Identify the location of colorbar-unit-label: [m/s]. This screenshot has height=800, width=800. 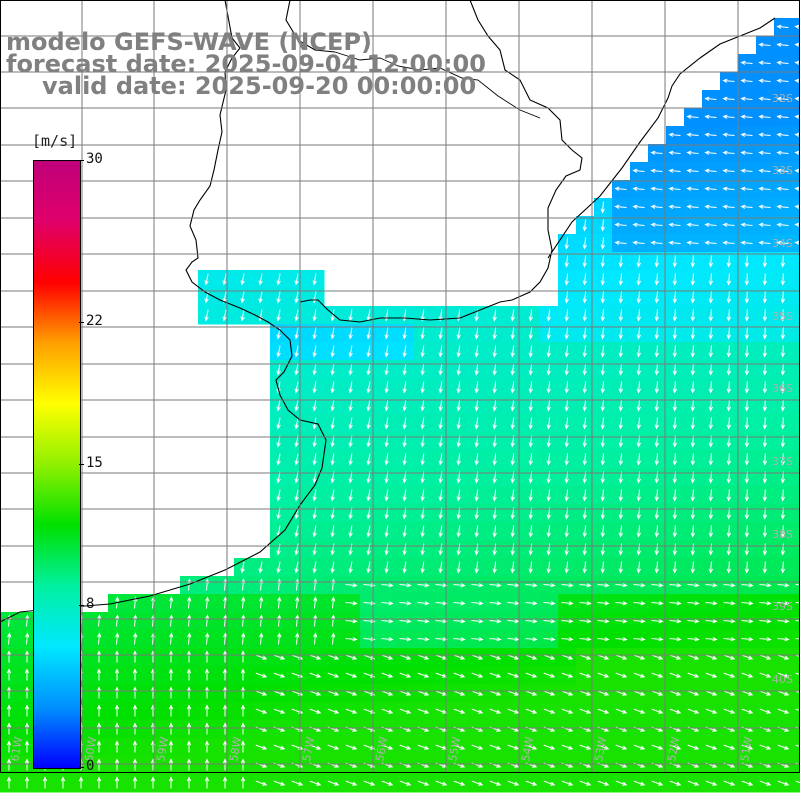
(55, 141).